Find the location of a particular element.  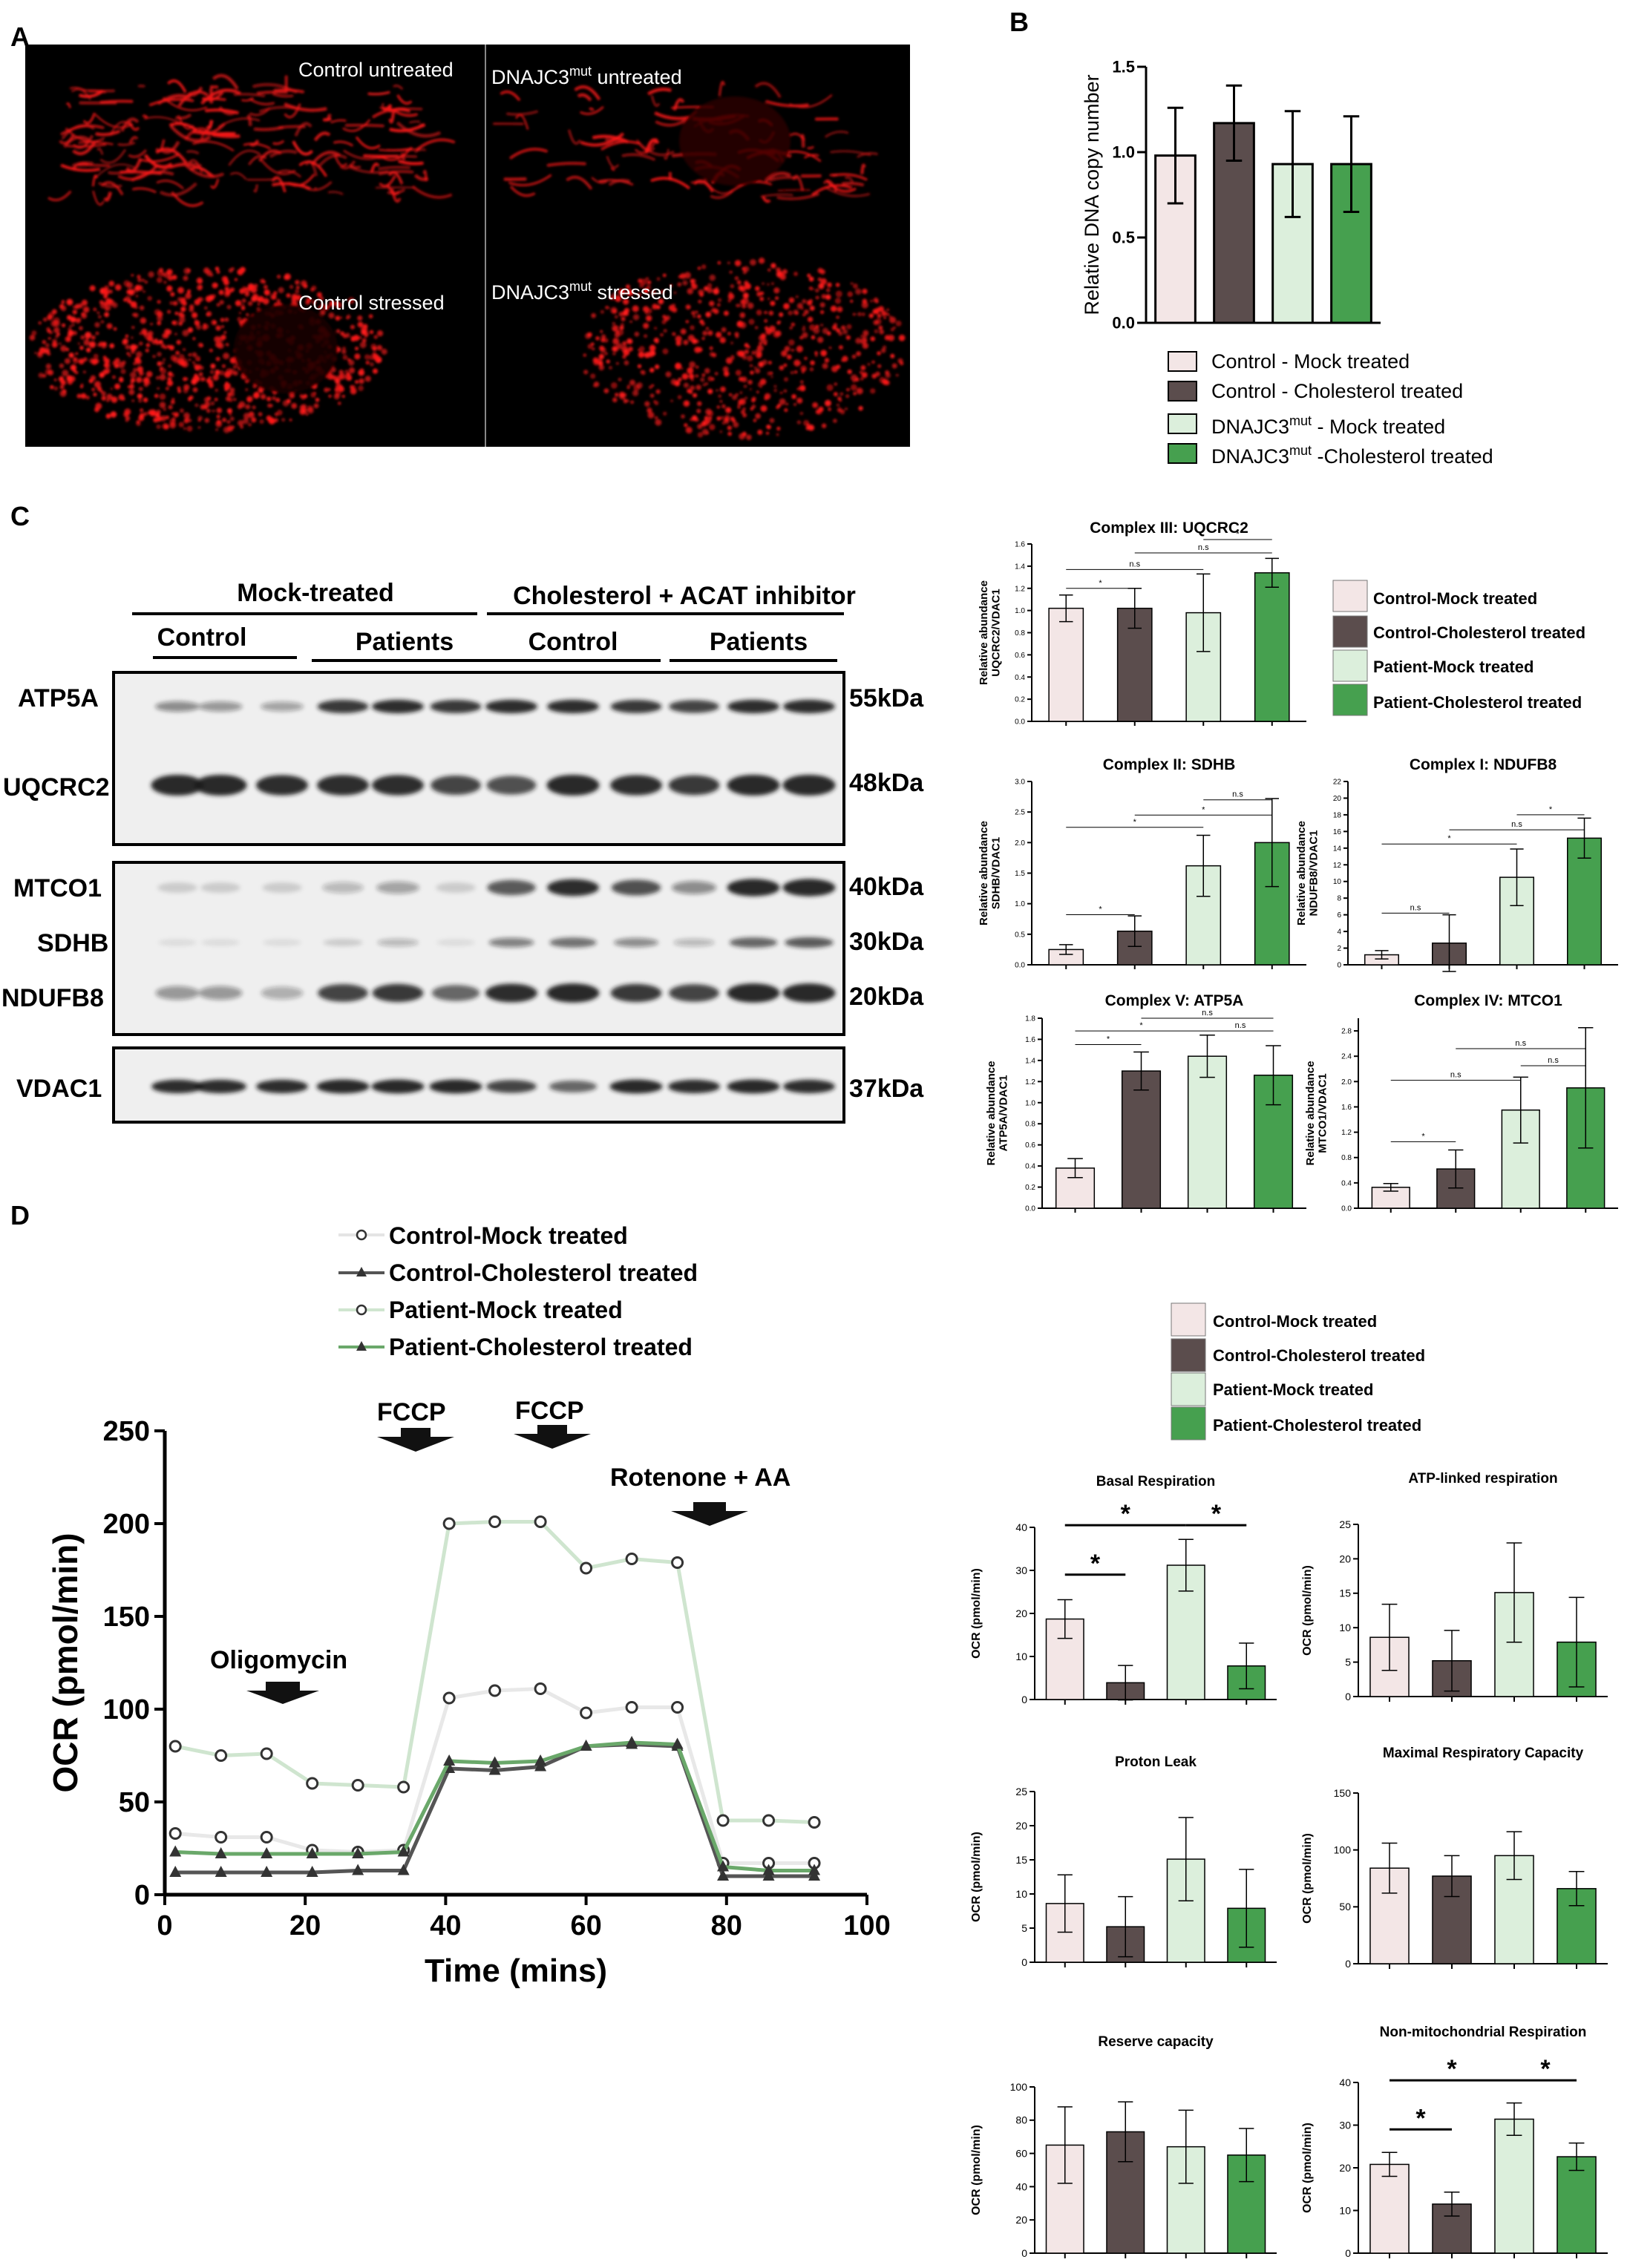

micrograph-label-control-untreated: Control untreated is located at coordinates (376, 70).